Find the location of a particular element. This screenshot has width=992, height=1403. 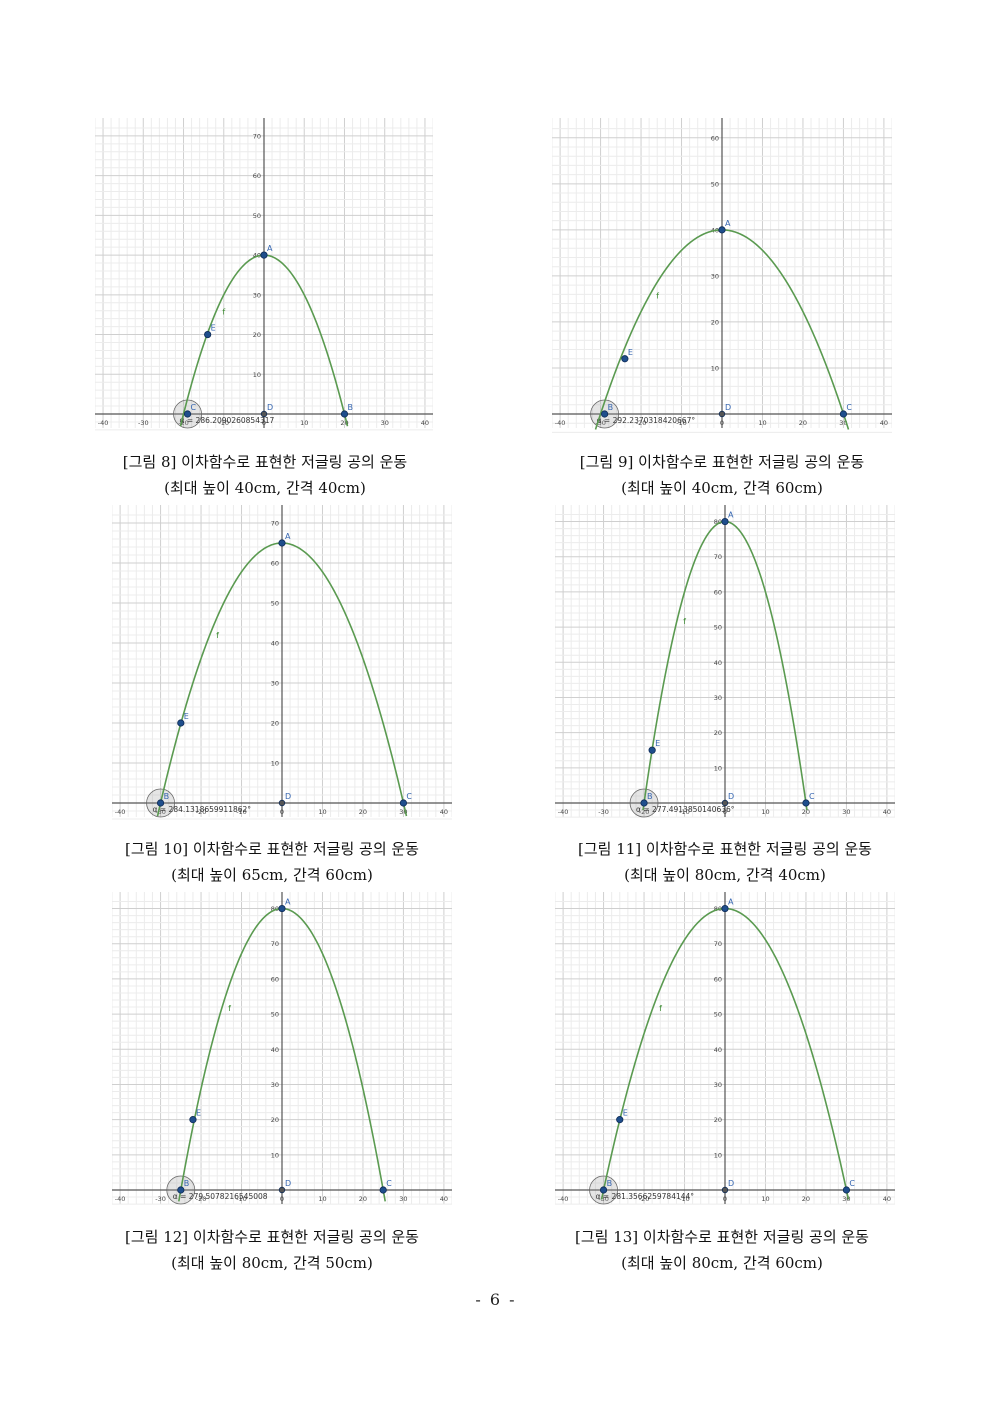

figure-13-caption-title: [그림 13] 이차함수로 표현한 저글링 공의 운동 is located at coordinates (721, 1237).